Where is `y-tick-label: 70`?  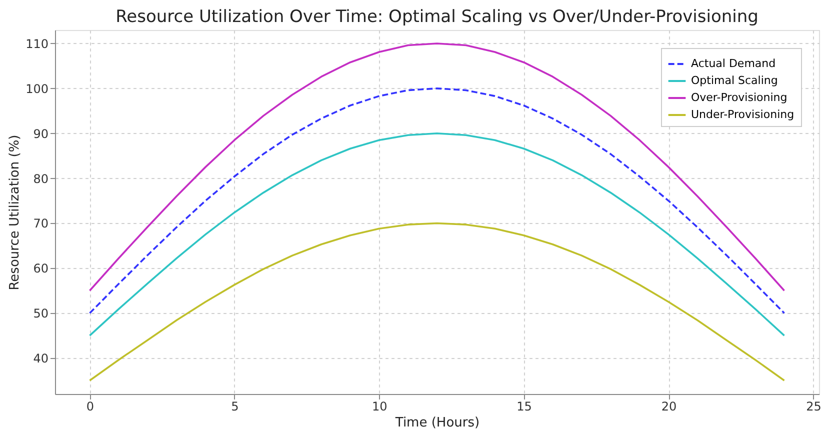 y-tick-label: 70 is located at coordinates (40, 223).